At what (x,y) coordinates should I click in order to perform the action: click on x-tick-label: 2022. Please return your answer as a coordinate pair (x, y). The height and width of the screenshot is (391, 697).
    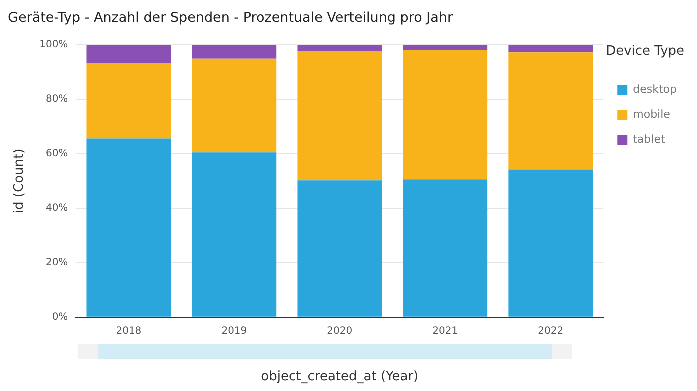
    Looking at the image, I should click on (551, 331).